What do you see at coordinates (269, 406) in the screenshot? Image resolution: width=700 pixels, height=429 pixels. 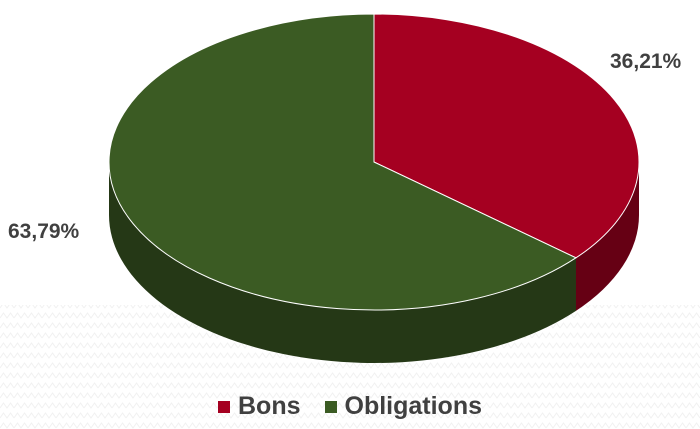 I see `legend-label-bons: Bons` at bounding box center [269, 406].